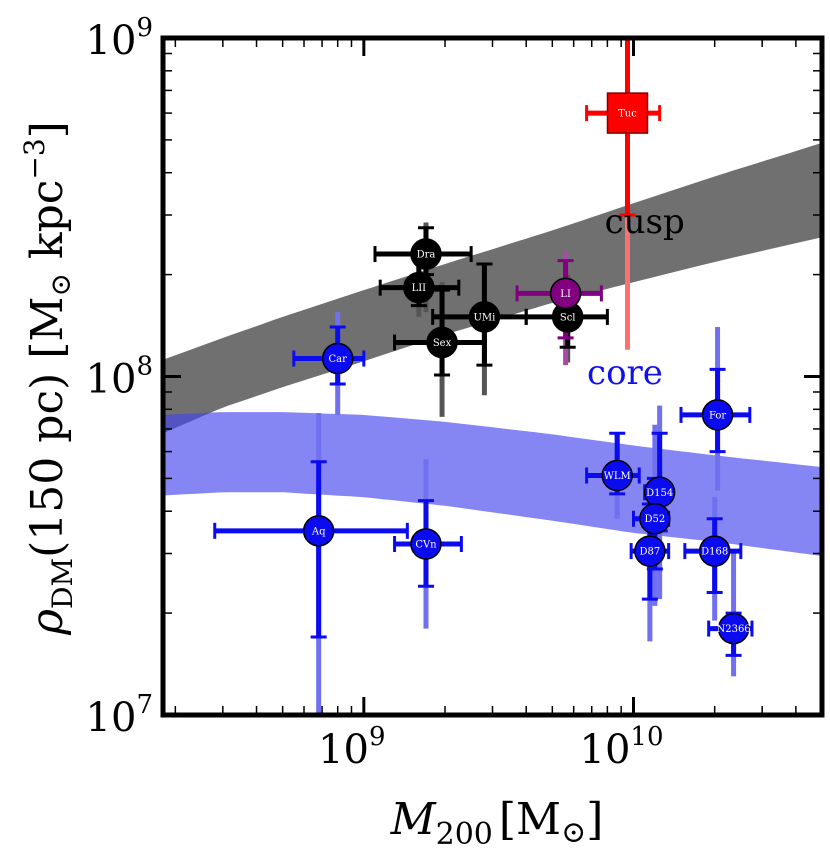 The image size is (830, 854). Describe the element at coordinates (530, 819) in the screenshot. I see `x-axis-unit: [M` at that location.